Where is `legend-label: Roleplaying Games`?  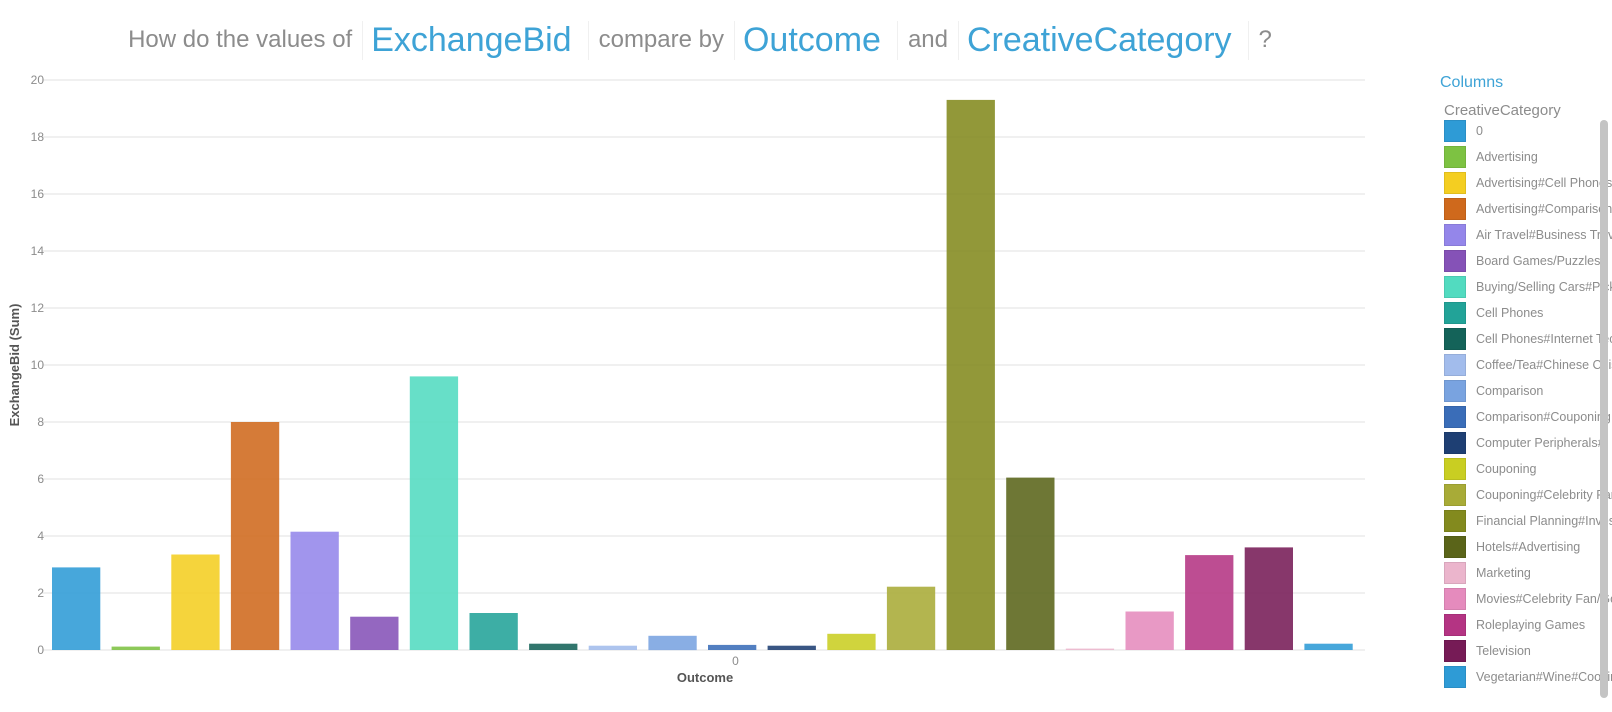 legend-label: Roleplaying Games is located at coordinates (1531, 625).